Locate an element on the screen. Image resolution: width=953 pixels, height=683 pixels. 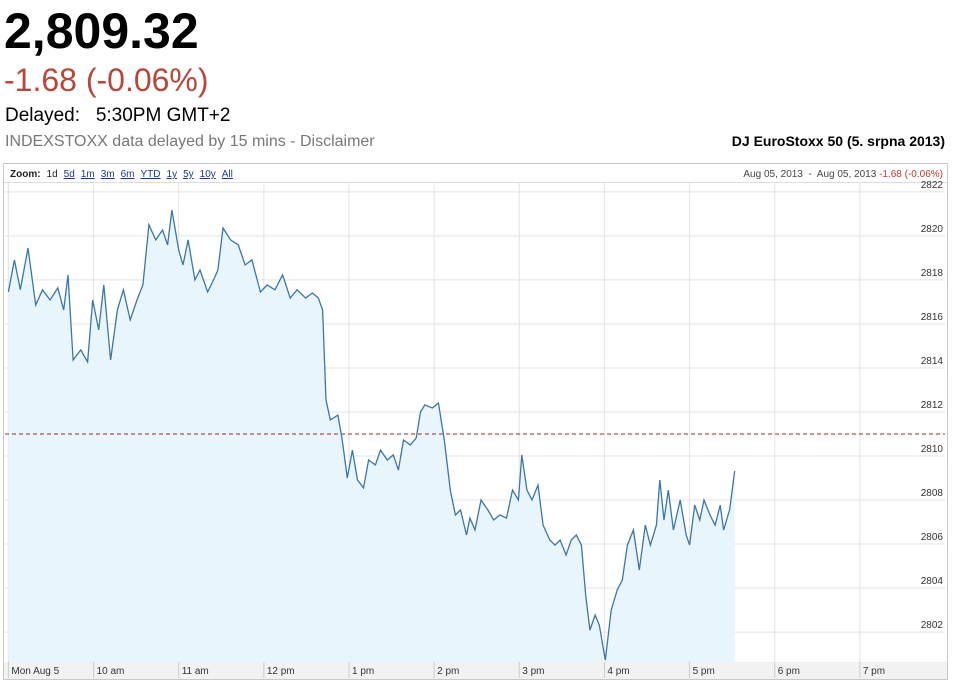
y-tick-label: 2810 is located at coordinates (932, 449).